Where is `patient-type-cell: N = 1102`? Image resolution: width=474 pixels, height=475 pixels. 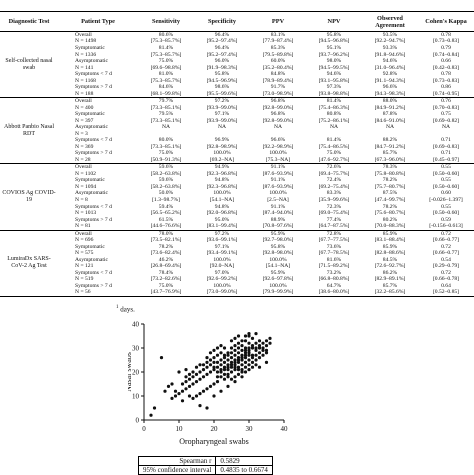 patient-type-cell: N = 1102 is located at coordinates (85, 173).